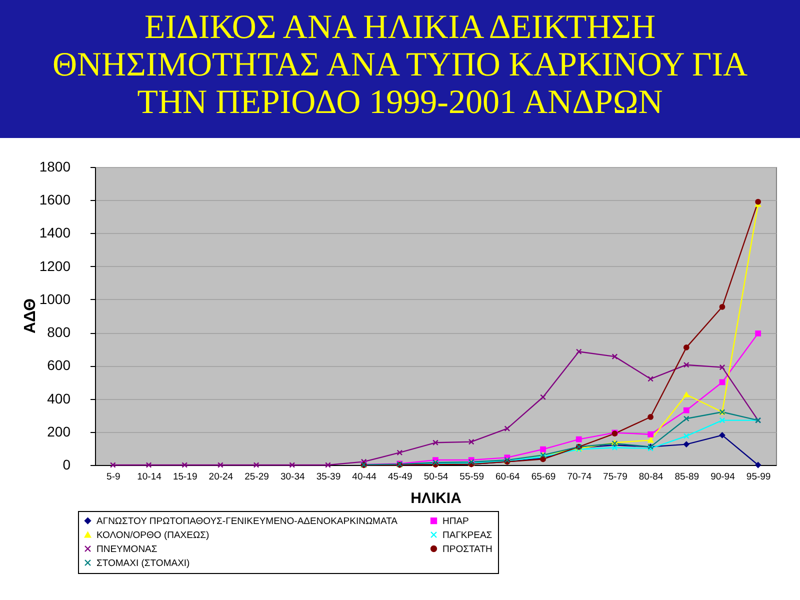 The width and height of the screenshot is (800, 600). Describe the element at coordinates (55, 298) in the screenshot. I see `y-tick-label: 1000` at that location.